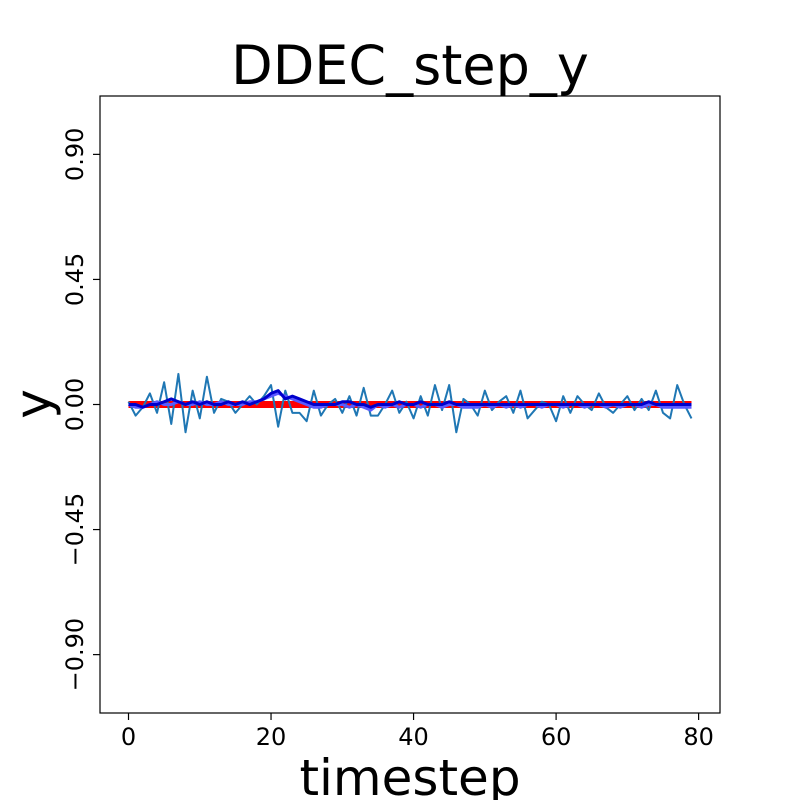  What do you see at coordinates (75, 655) in the screenshot?
I see `y-tick-label: −0.90` at bounding box center [75, 655].